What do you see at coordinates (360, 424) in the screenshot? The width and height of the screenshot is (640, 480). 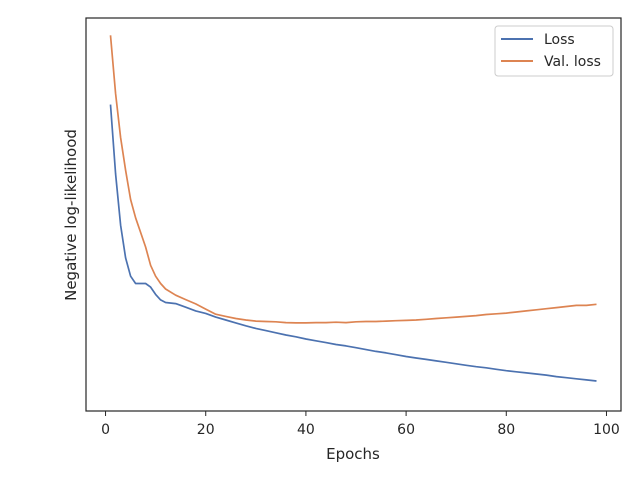 I see `x-axis-ticks: 0 20 40 60 80 100` at bounding box center [360, 424].